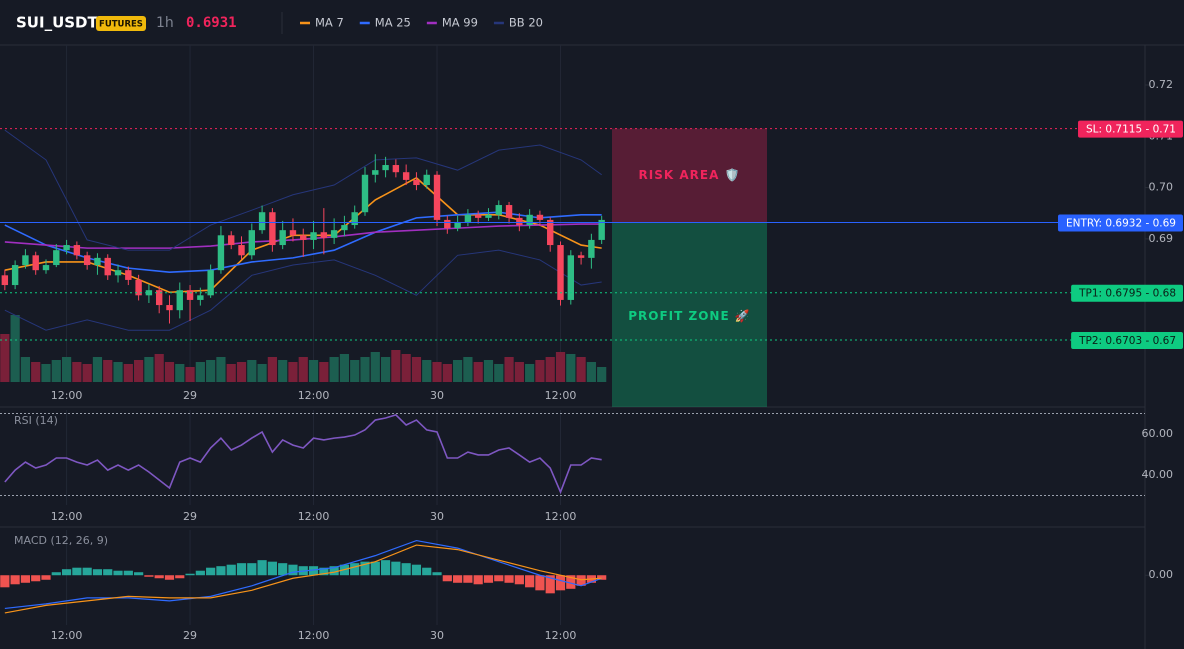 The width and height of the screenshot is (1184, 649). What do you see at coordinates (303, 454) in the screenshot?
I see `rsi-line` at bounding box center [303, 454].